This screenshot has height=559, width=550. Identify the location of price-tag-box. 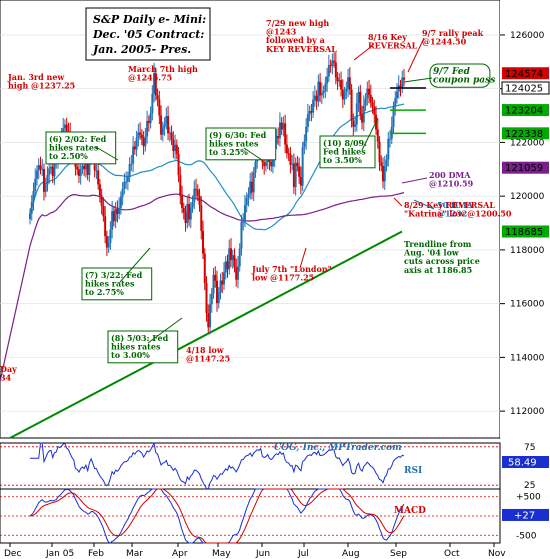
(525, 73).